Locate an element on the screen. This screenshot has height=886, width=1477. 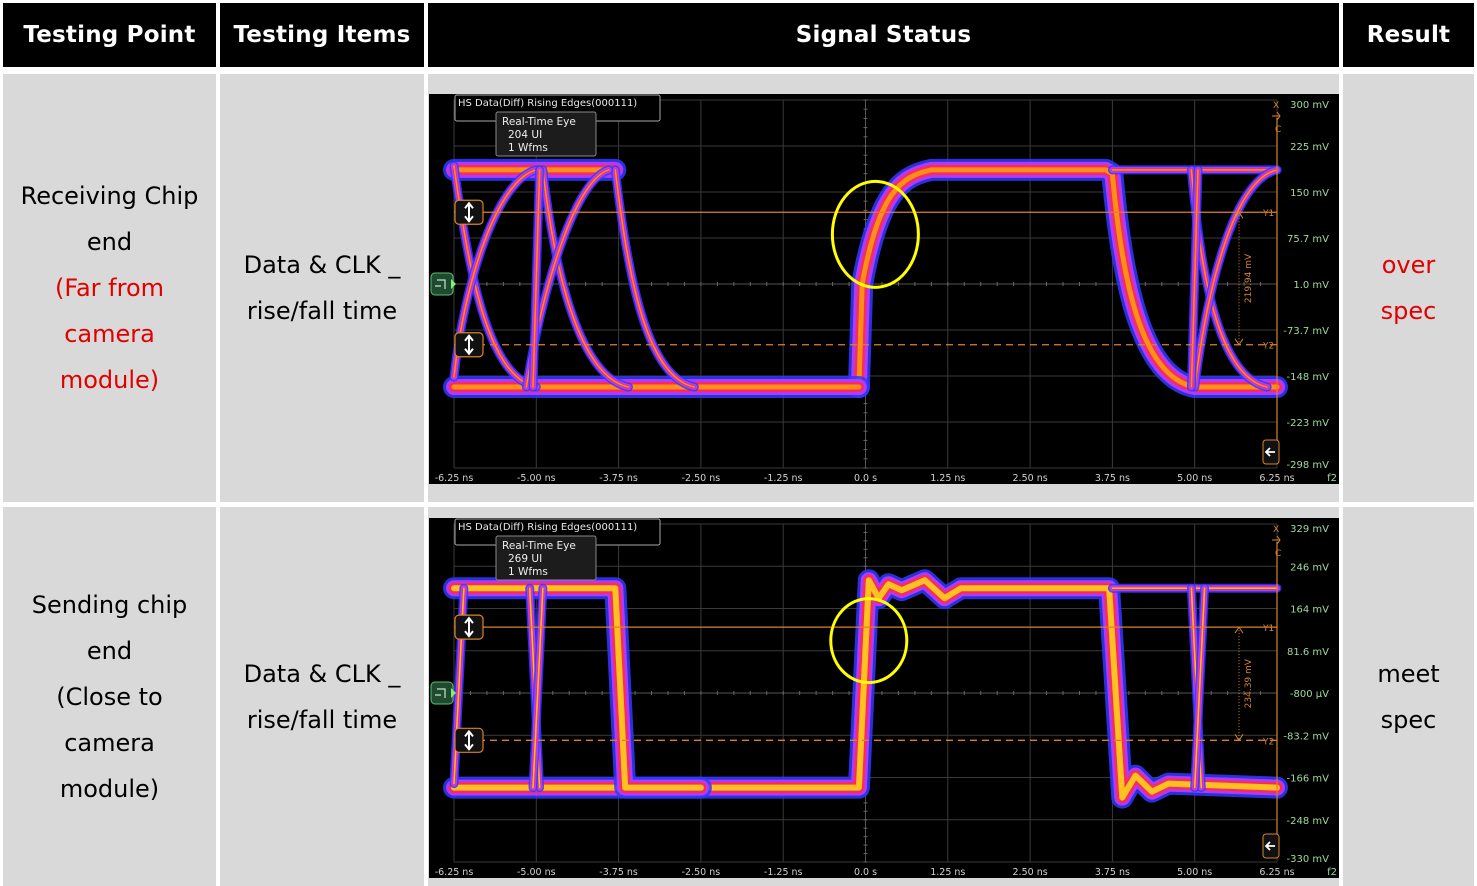
result-cell: meet spec is located at coordinates (1408, 696).